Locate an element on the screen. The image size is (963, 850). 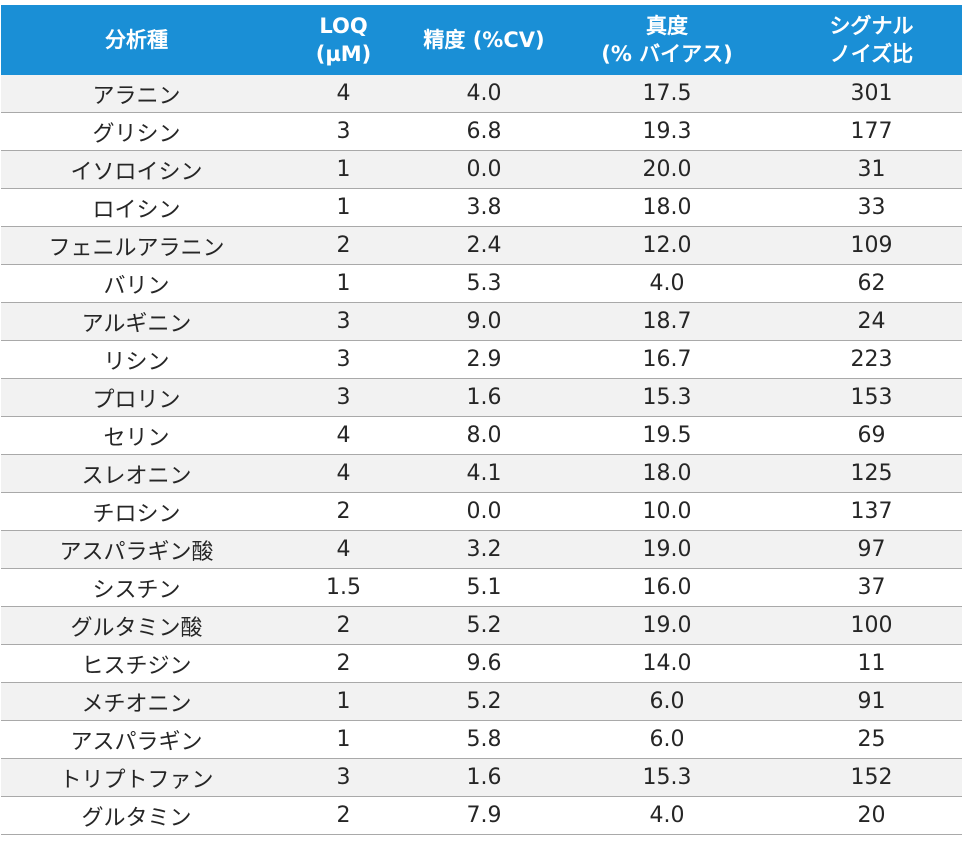
analyte-cell: グルタミン酸 is located at coordinates (136, 625).